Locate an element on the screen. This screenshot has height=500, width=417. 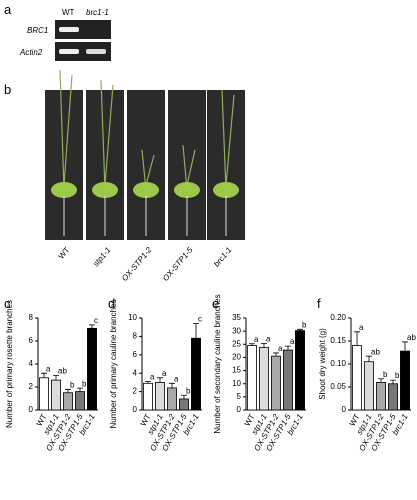
panel-label: c is located at coordinates (7, 303).